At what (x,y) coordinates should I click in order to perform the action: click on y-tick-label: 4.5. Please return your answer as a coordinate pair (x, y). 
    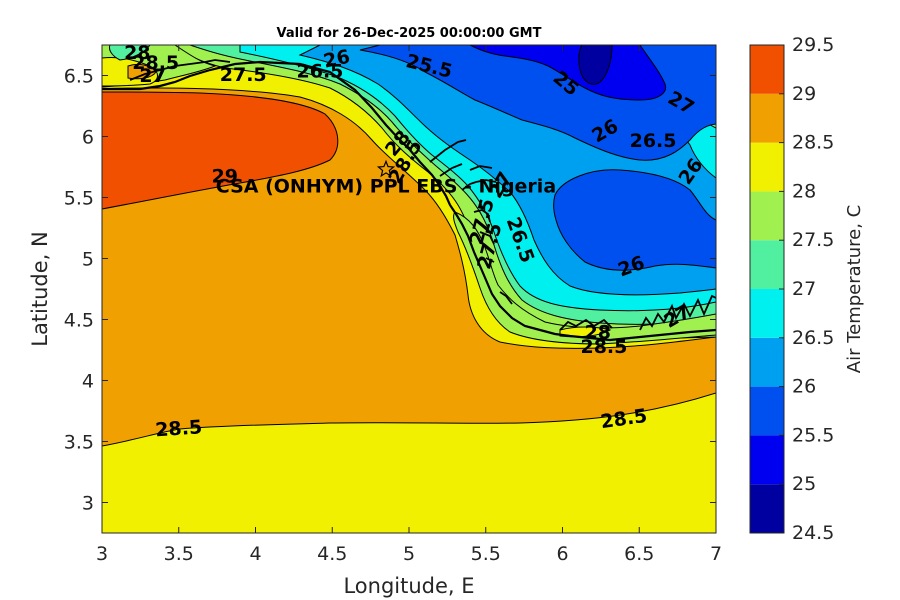
    Looking at the image, I should click on (79, 321).